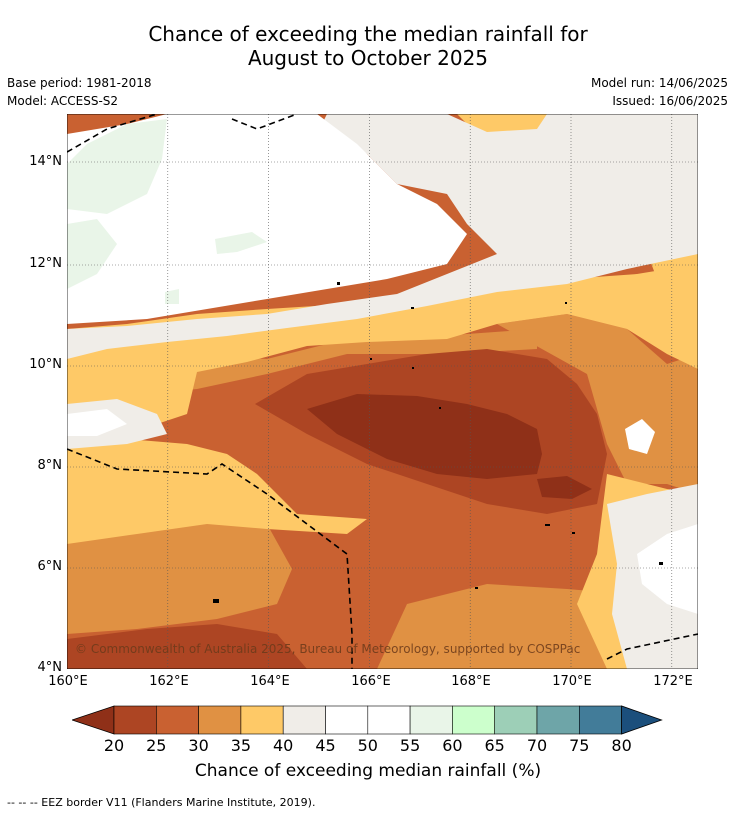 This screenshot has height=816, width=736. I want to click on colorbar-title: Chance of exceeding median rainfall (%), so click(368, 771).